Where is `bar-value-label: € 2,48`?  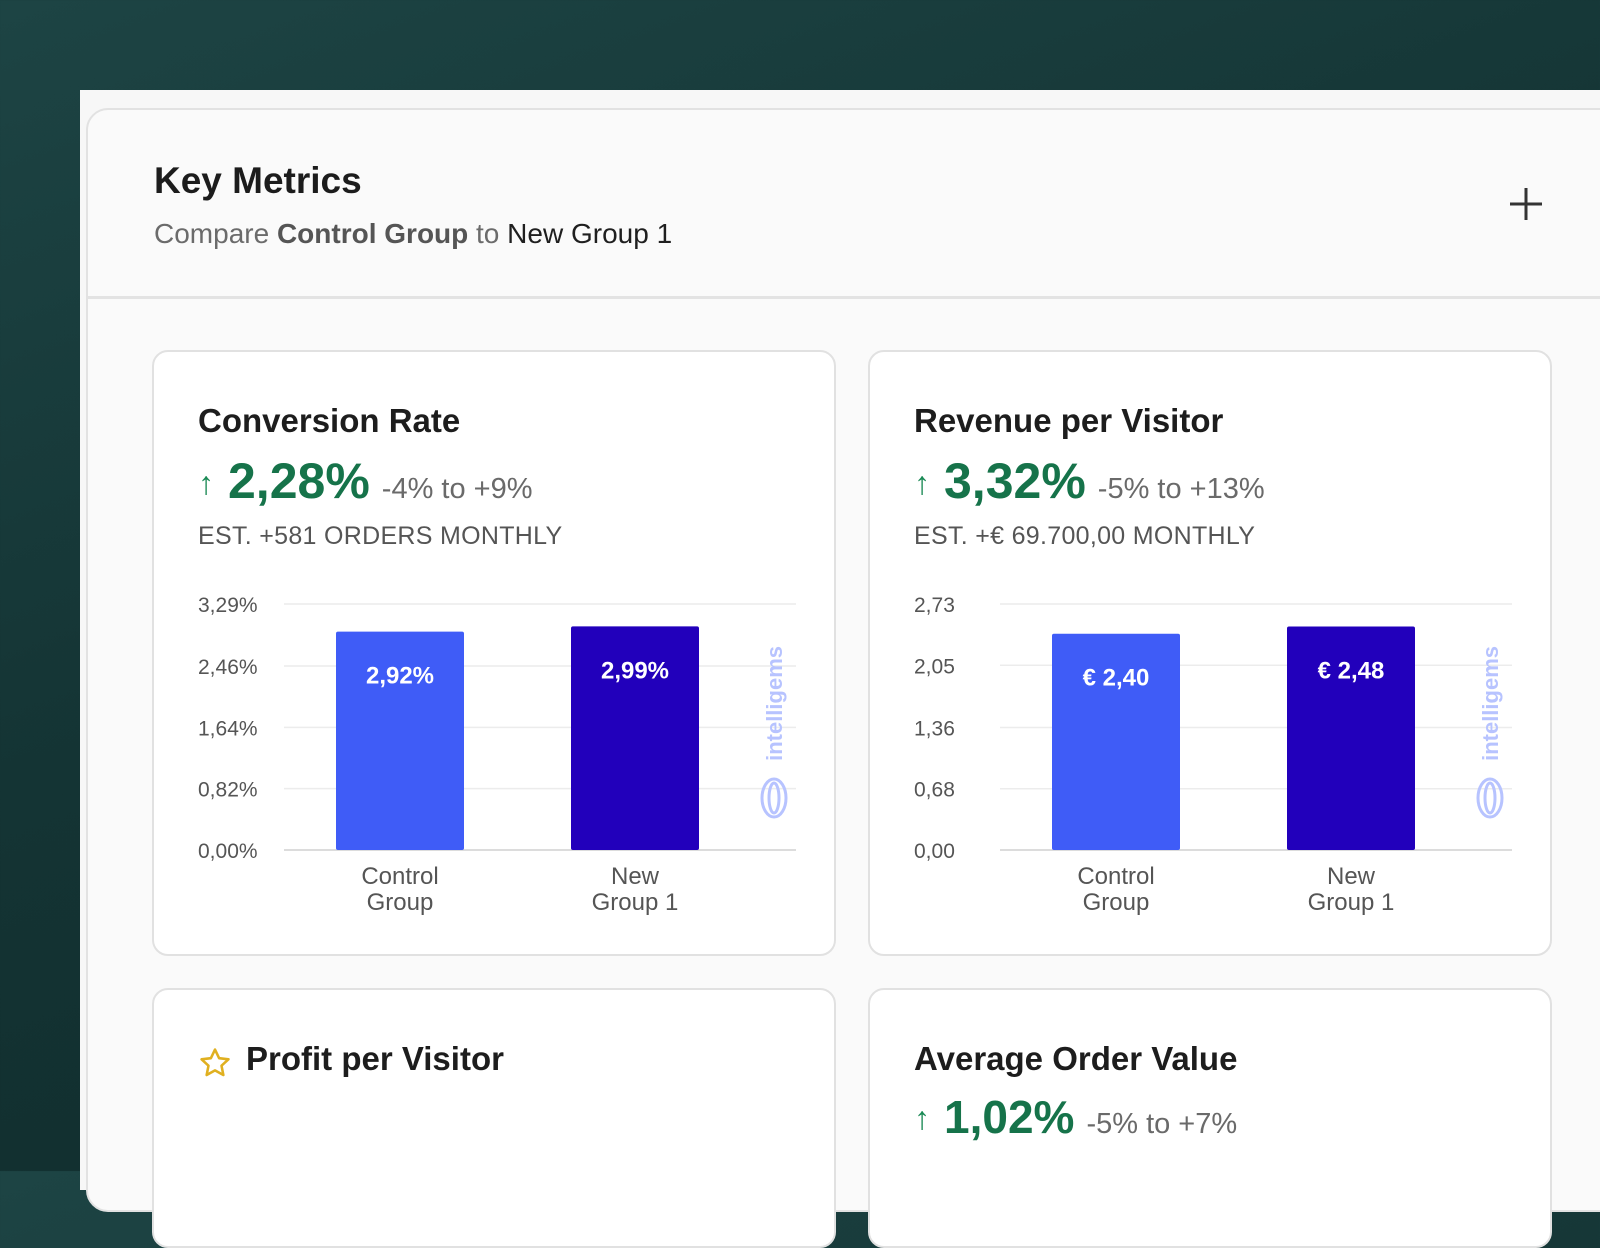 bar-value-label: € 2,48 is located at coordinates (1351, 671).